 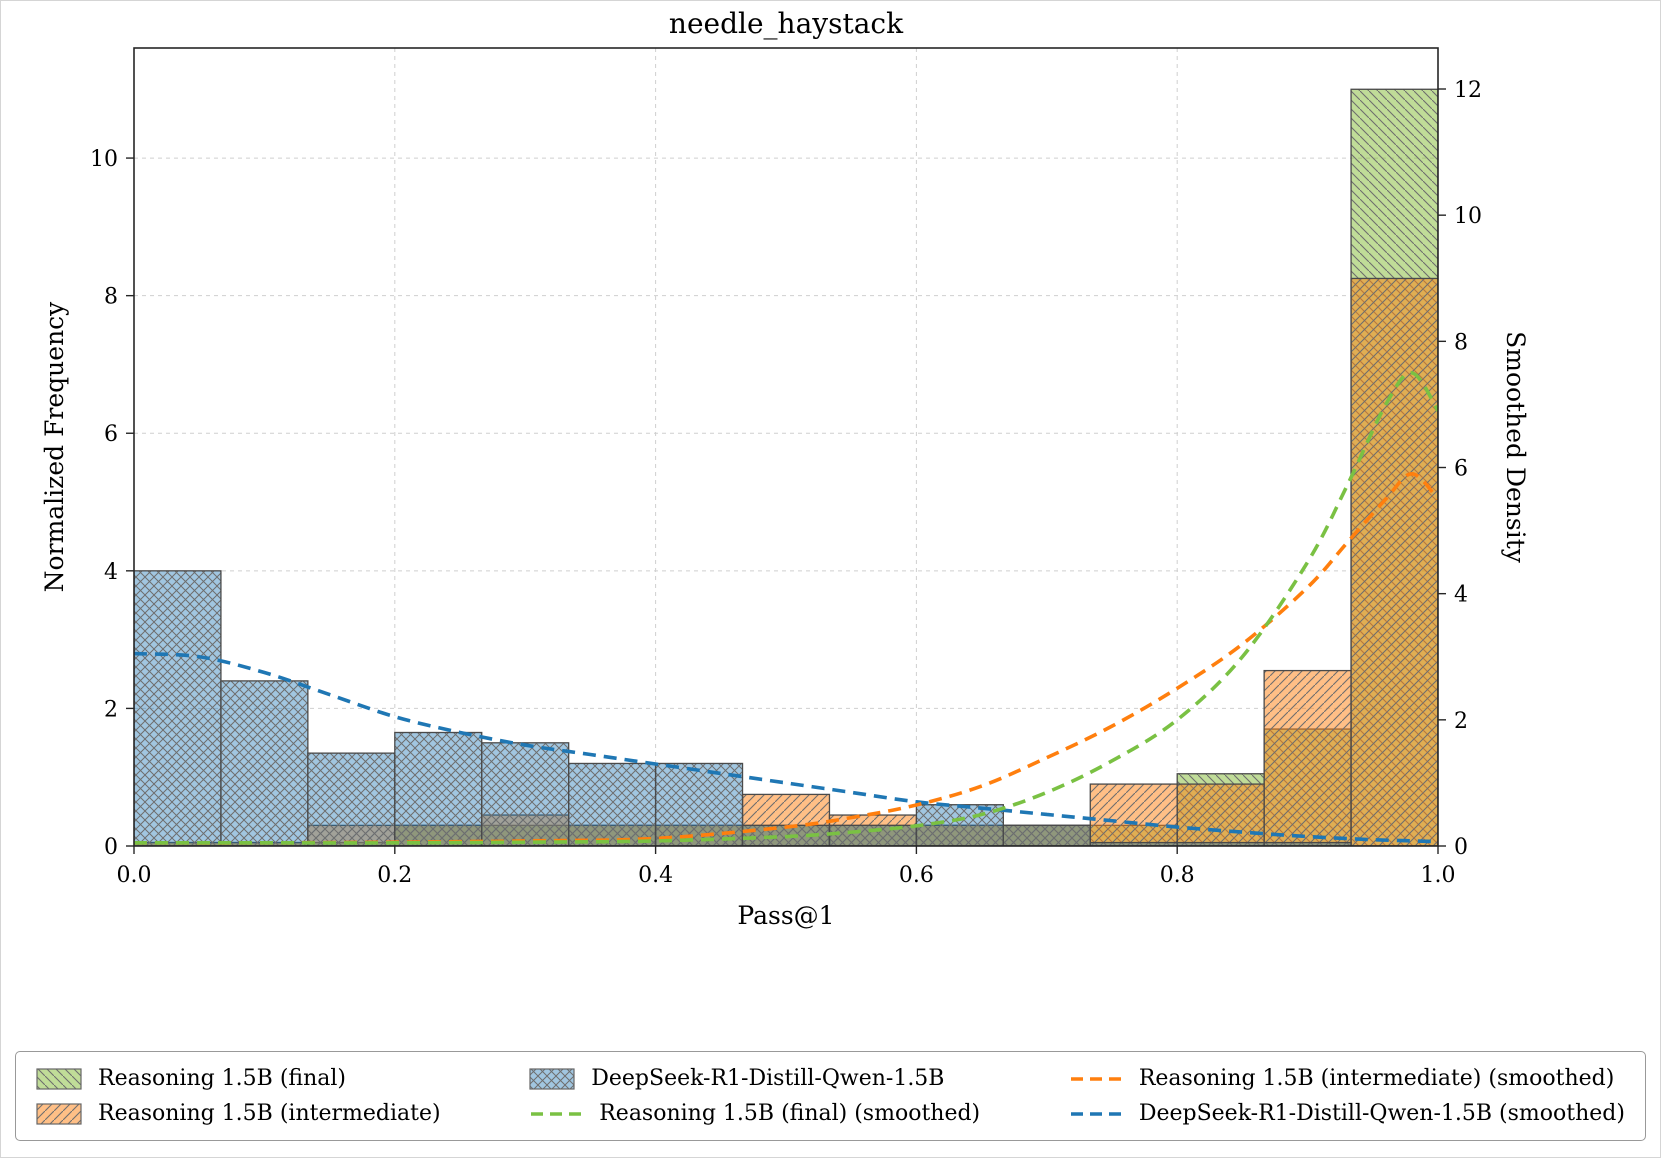 I want to click on y-left-tick-label: 10, so click(x=104, y=159).